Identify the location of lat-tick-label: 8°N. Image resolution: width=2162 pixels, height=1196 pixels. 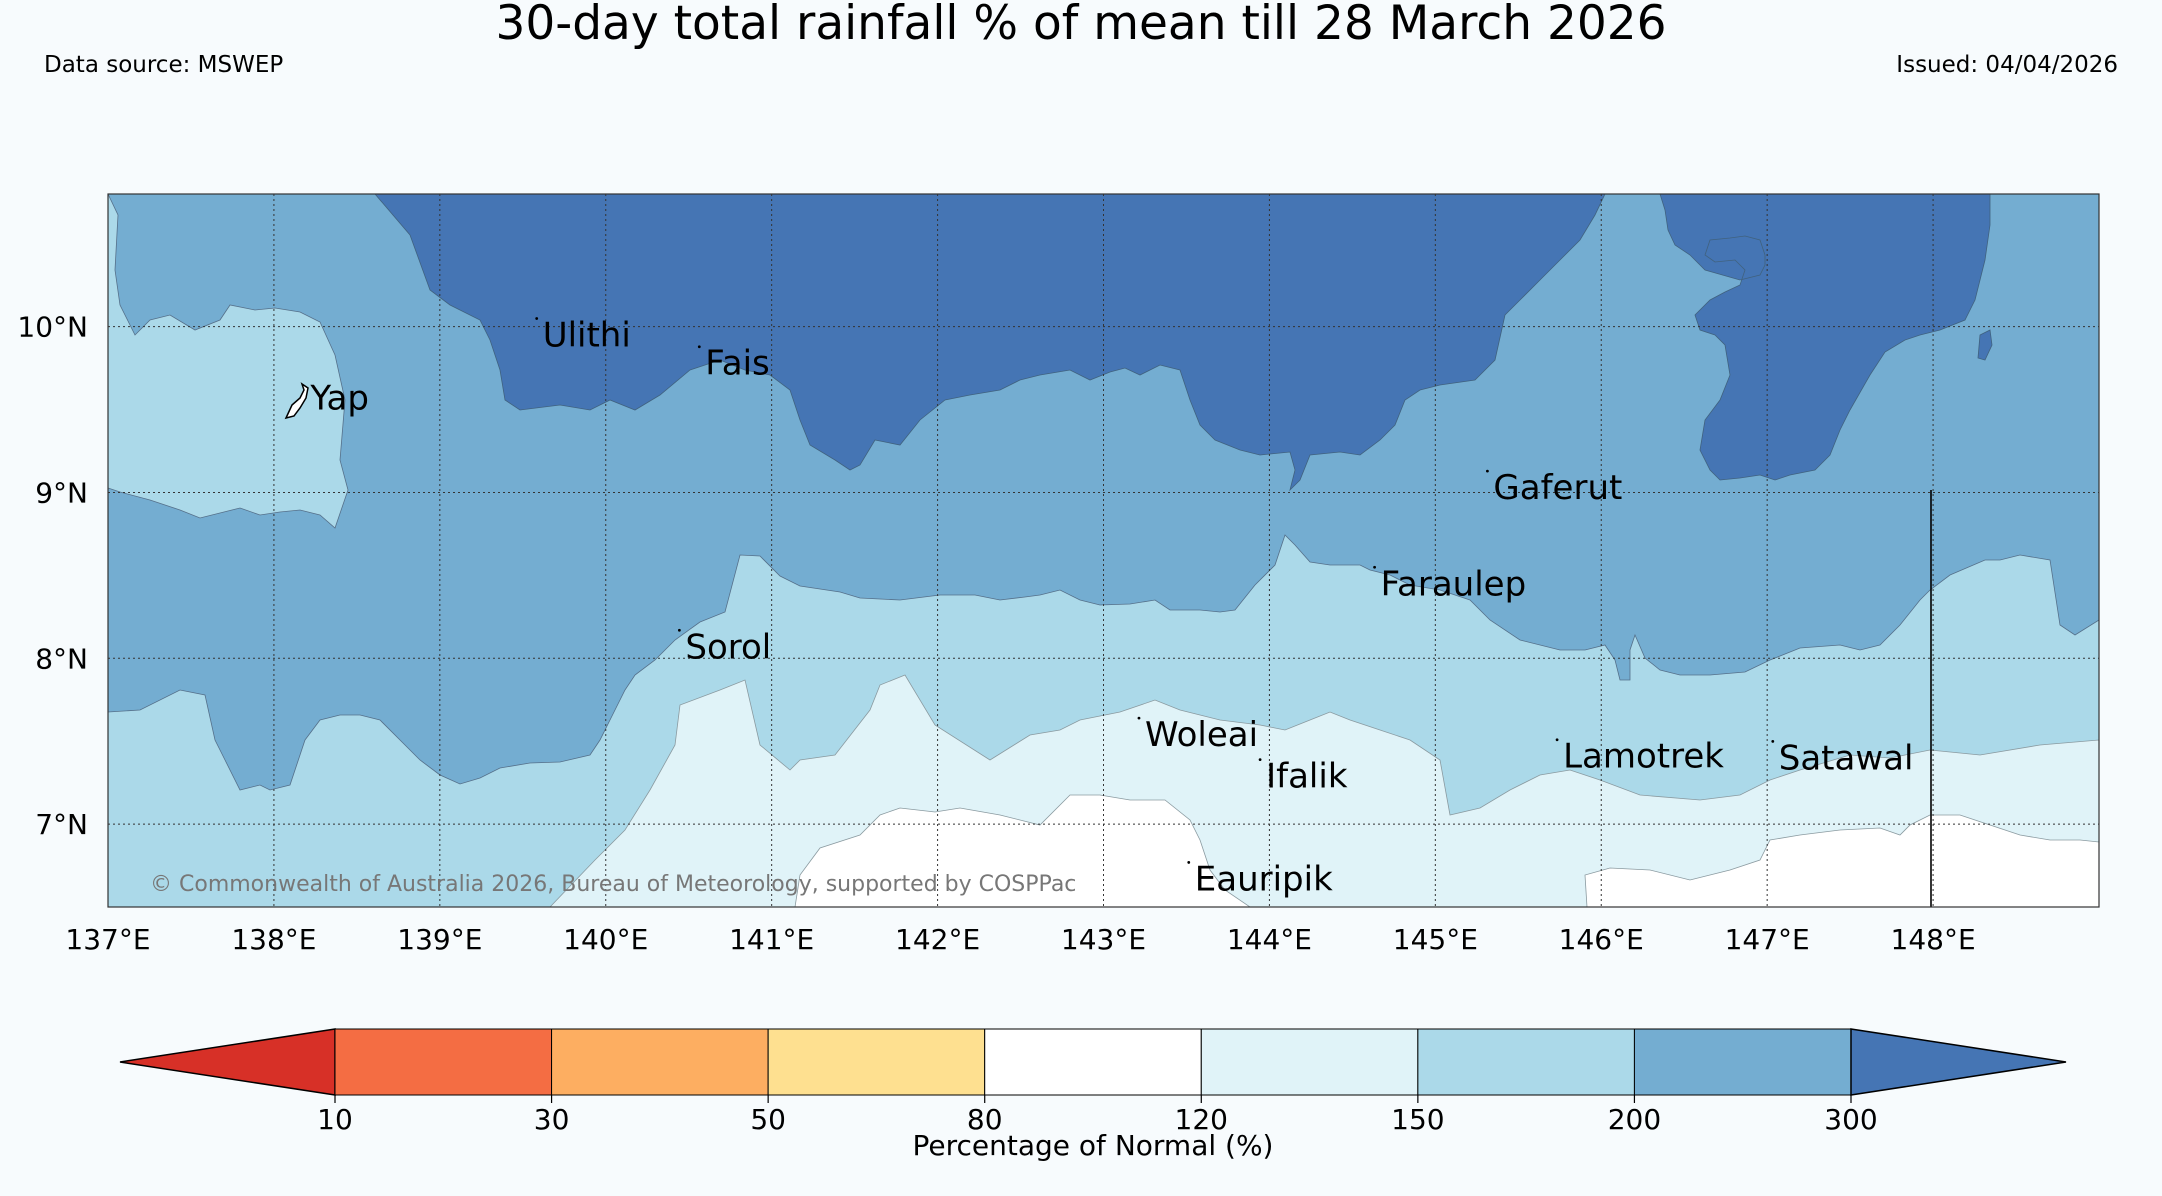
(61, 658).